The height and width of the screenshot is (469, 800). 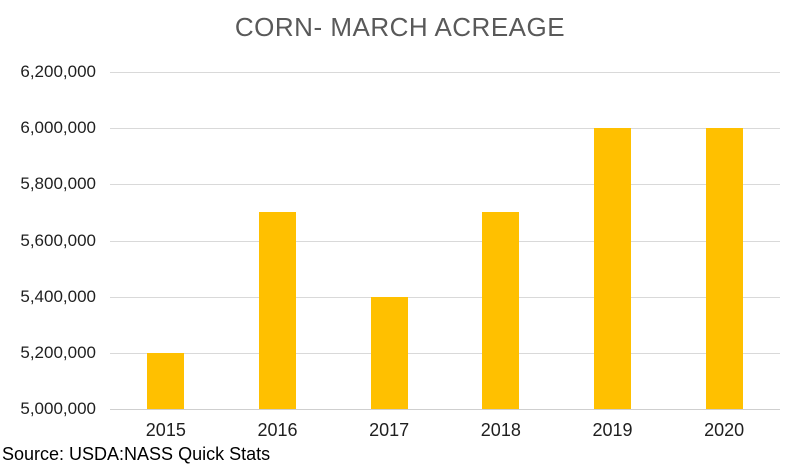 I want to click on x-tick-label: 2017, so click(x=389, y=430).